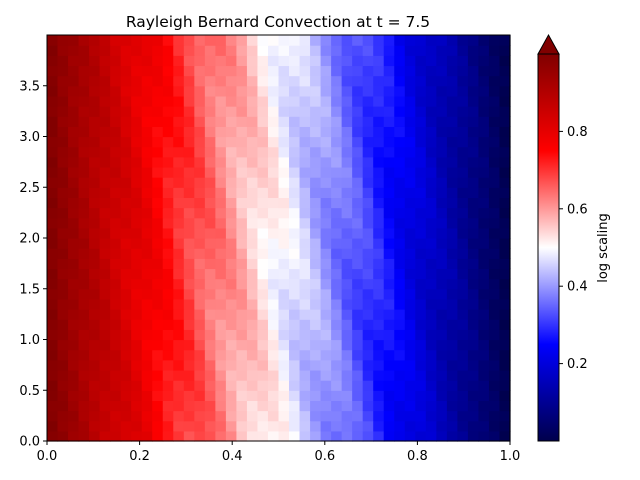 This screenshot has width=640, height=480. Describe the element at coordinates (603, 248) in the screenshot. I see `colorbar-label: log scaling` at that location.